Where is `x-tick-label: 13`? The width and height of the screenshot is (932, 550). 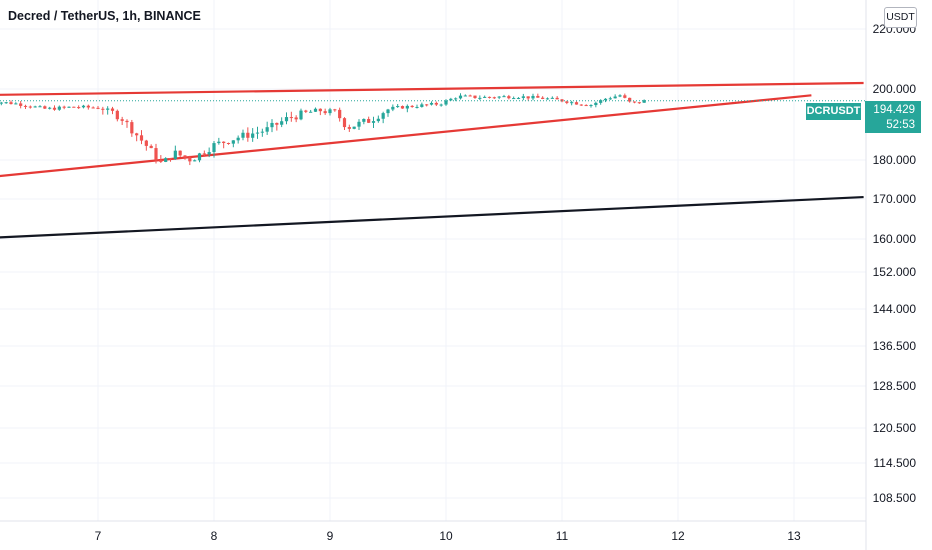
x-tick-label: 13 is located at coordinates (794, 536).